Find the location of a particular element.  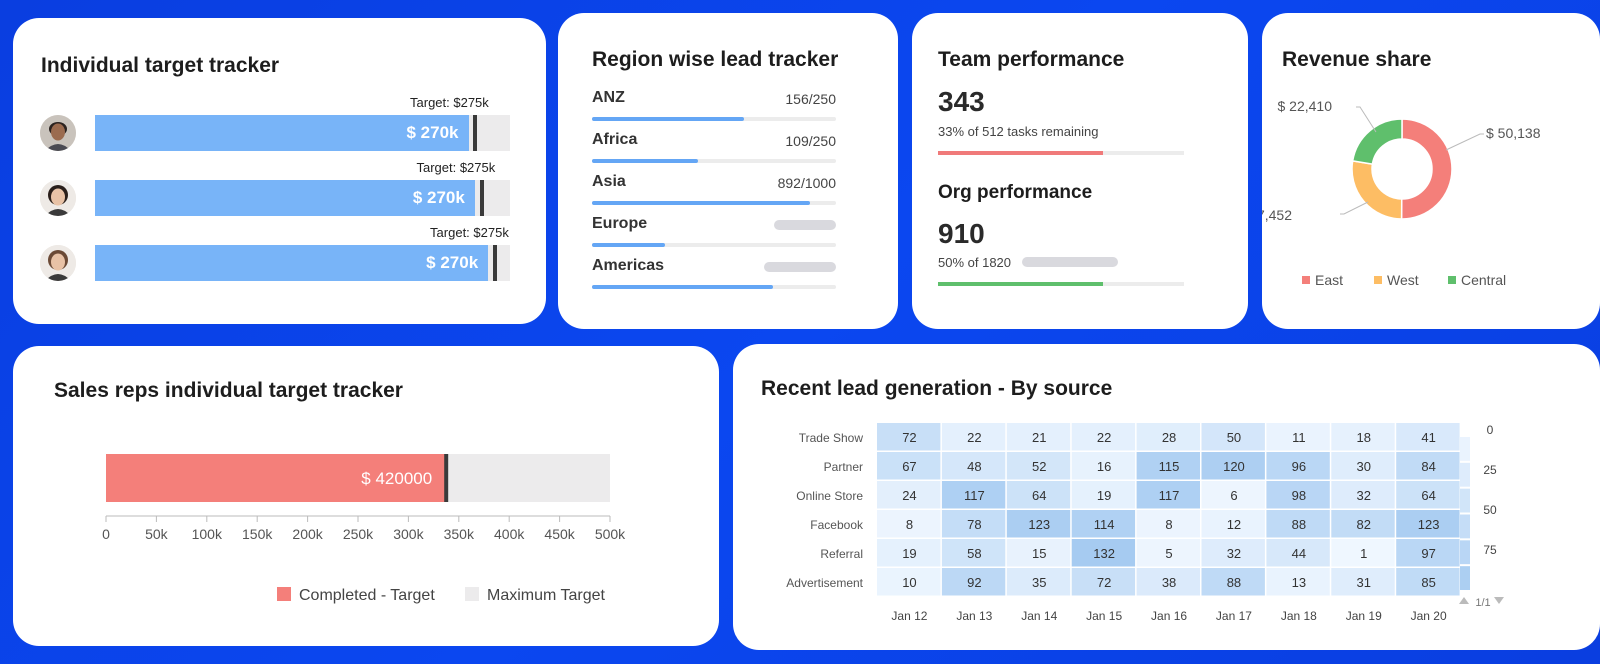

heatmap-row-label: Facebook is located at coordinates (837, 525).